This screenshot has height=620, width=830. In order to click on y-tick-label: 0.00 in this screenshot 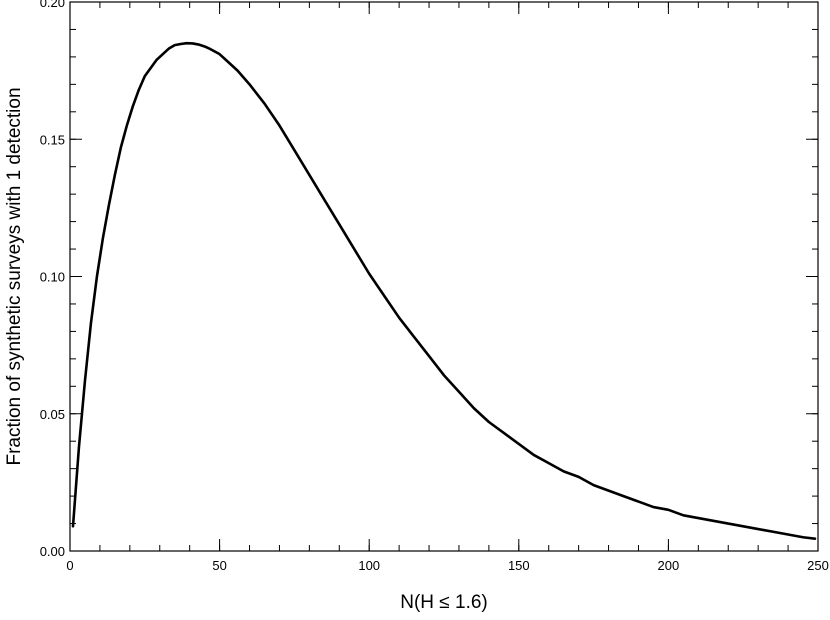, I will do `click(52, 551)`.